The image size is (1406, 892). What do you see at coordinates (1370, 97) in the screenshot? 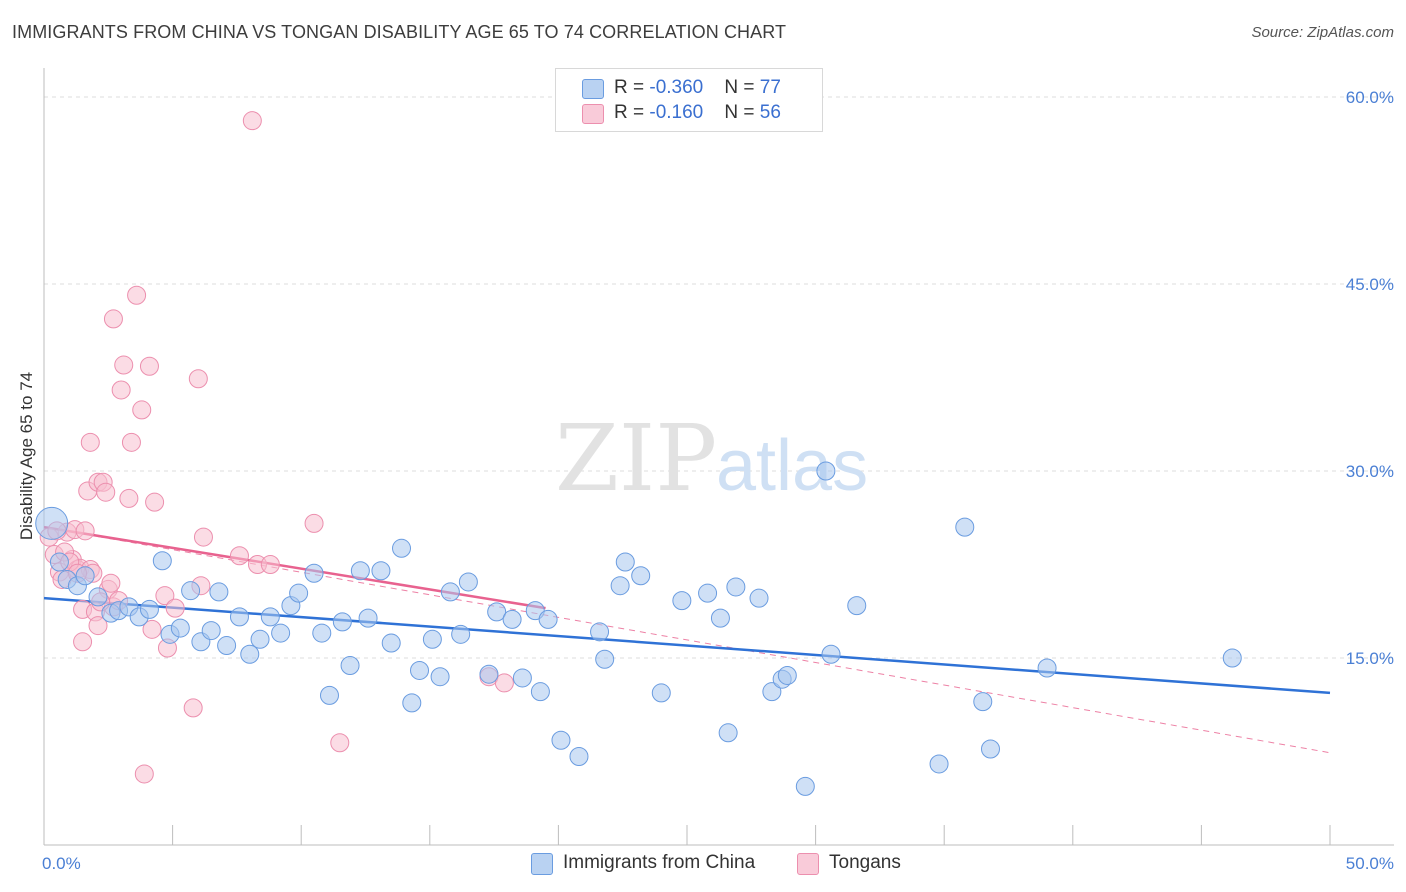
I see `y-tick-label: 60.0%` at bounding box center [1370, 97].